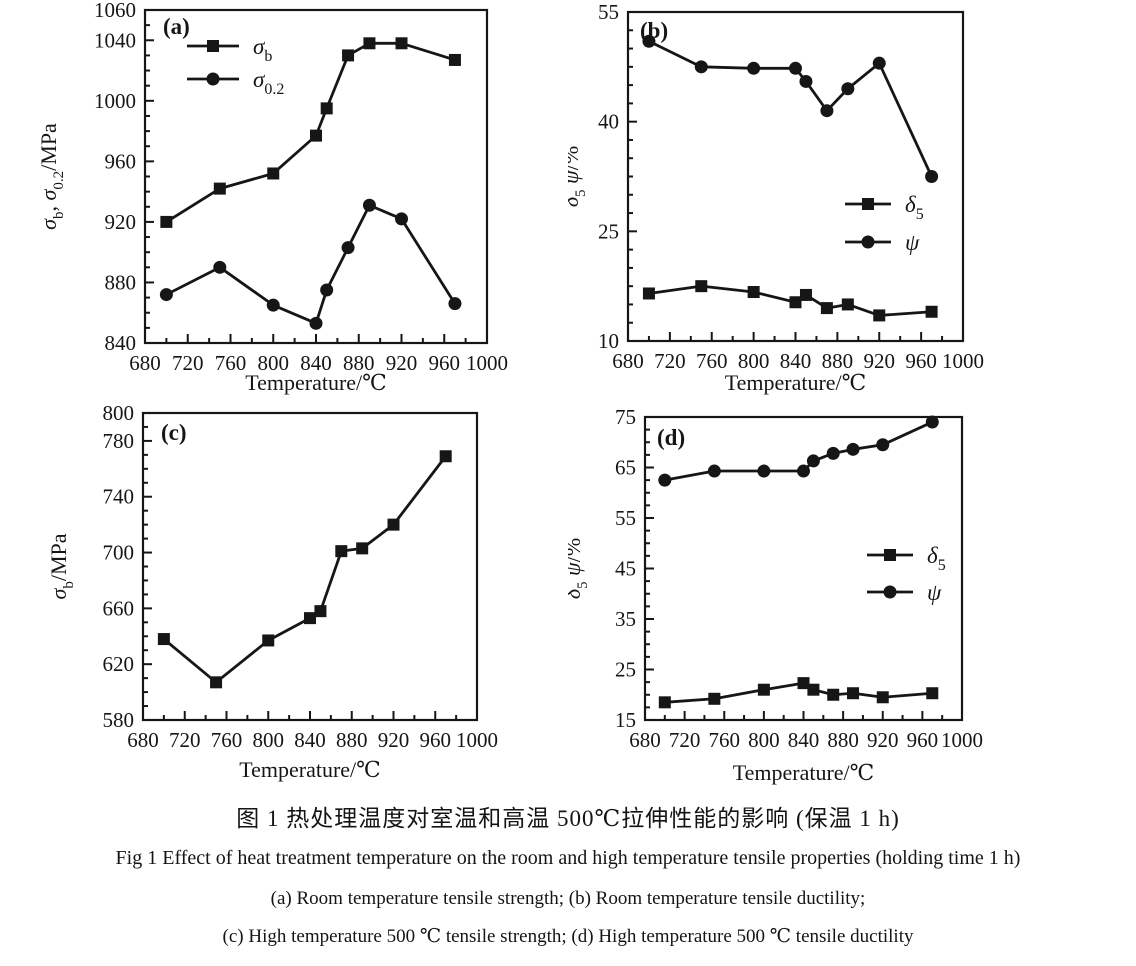 This screenshot has width=1136, height=966. I want to click on y-tick-label: 55, so click(608, 12).